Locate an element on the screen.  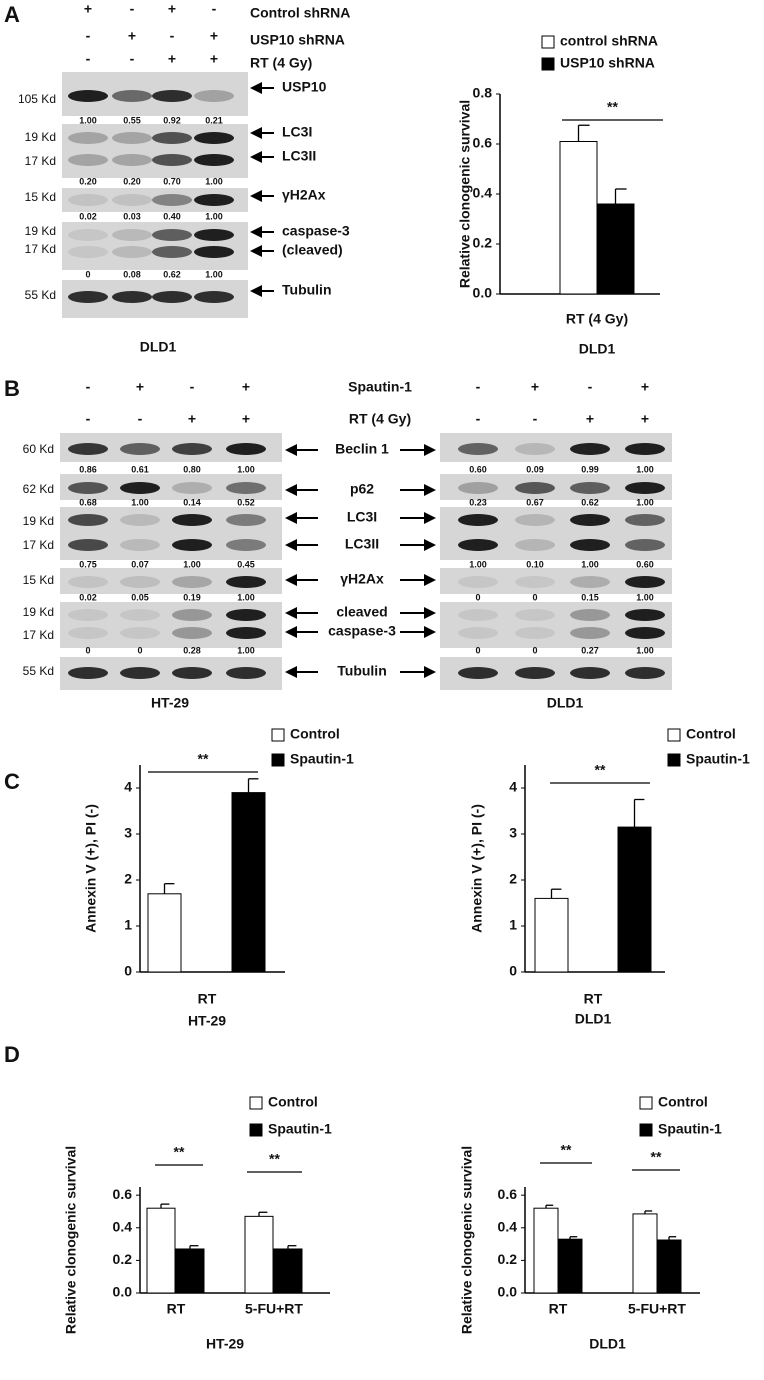
y-tick-label: 2 is located at coordinates (513, 879).